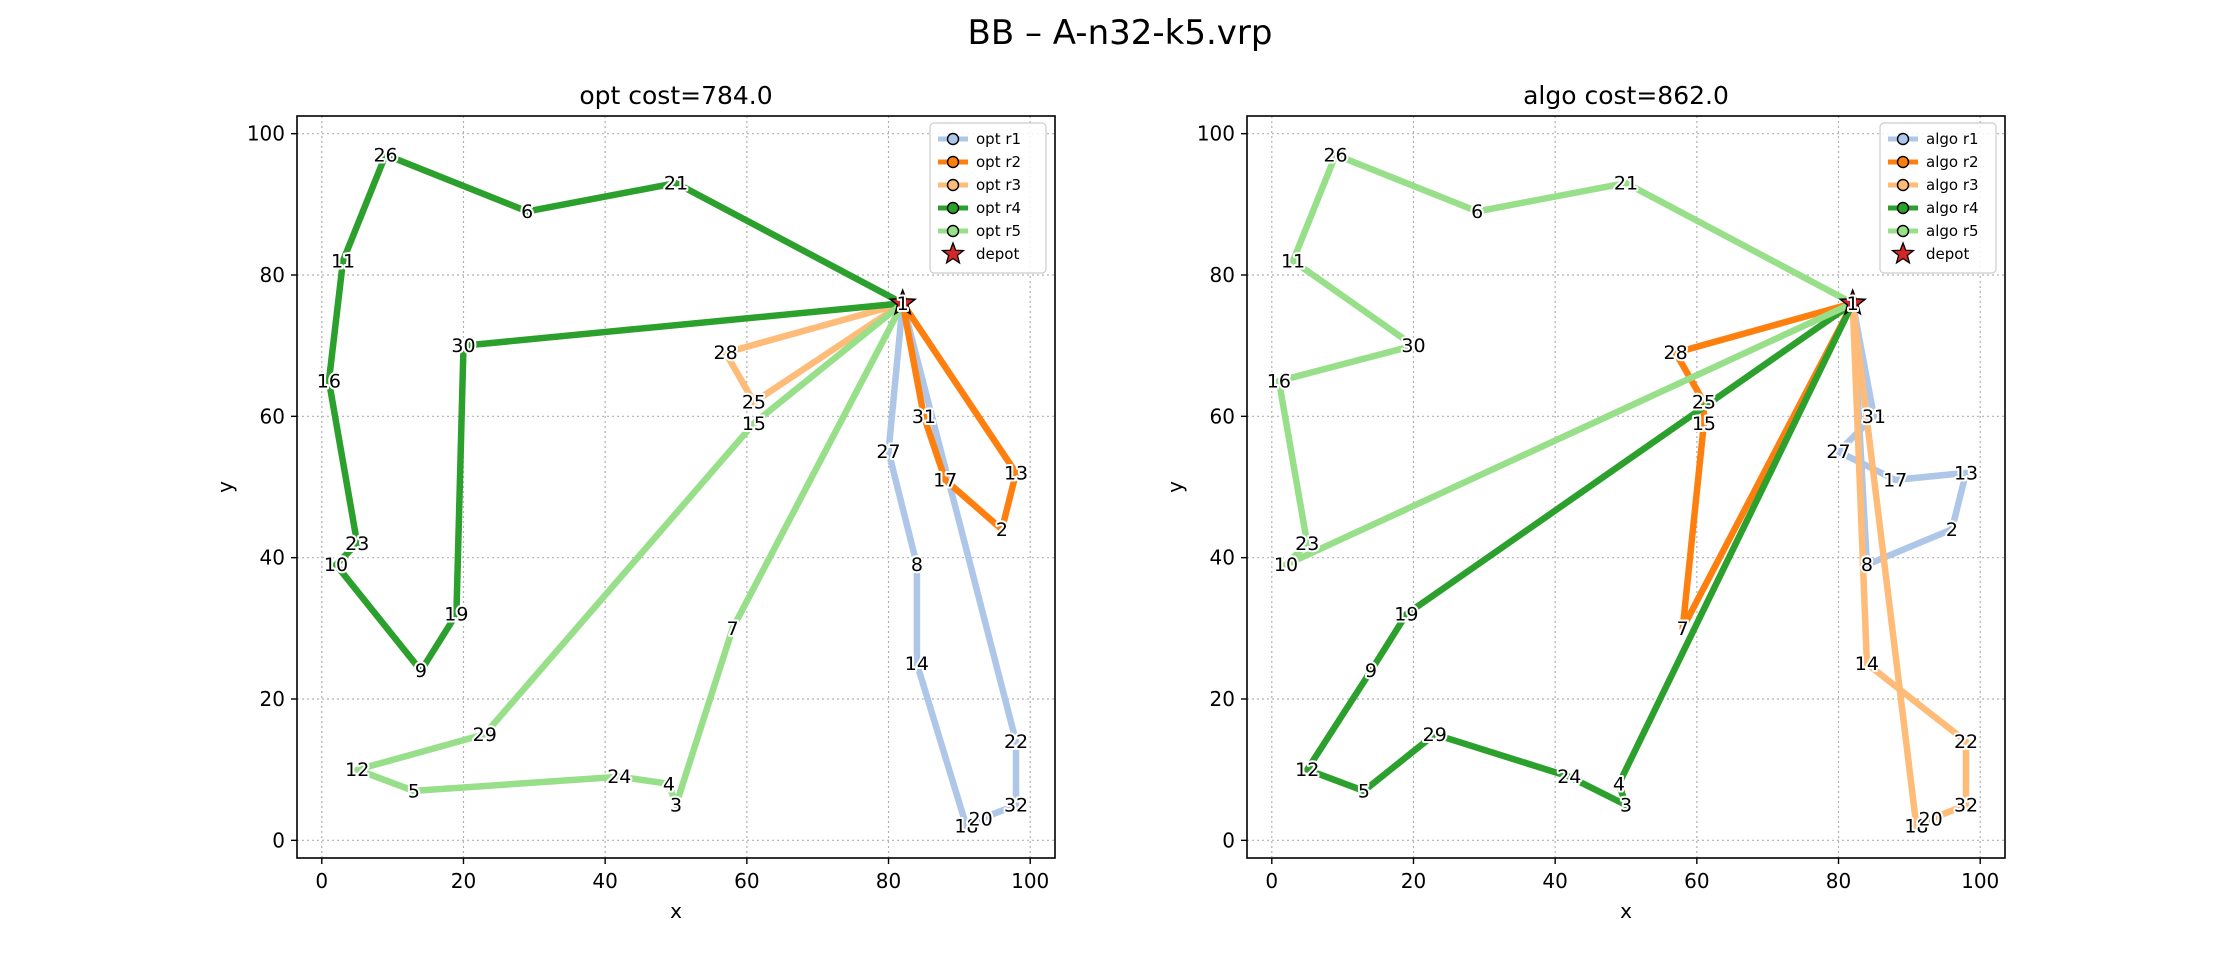  Describe the element at coordinates (1966, 742) in the screenshot. I see `node-label: 22` at that location.